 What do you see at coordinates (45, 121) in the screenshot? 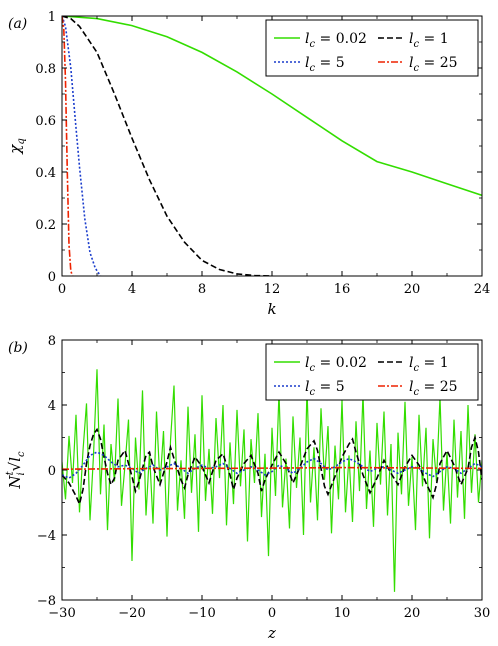
I see `y-tick-label: 0.6` at bounding box center [45, 121].